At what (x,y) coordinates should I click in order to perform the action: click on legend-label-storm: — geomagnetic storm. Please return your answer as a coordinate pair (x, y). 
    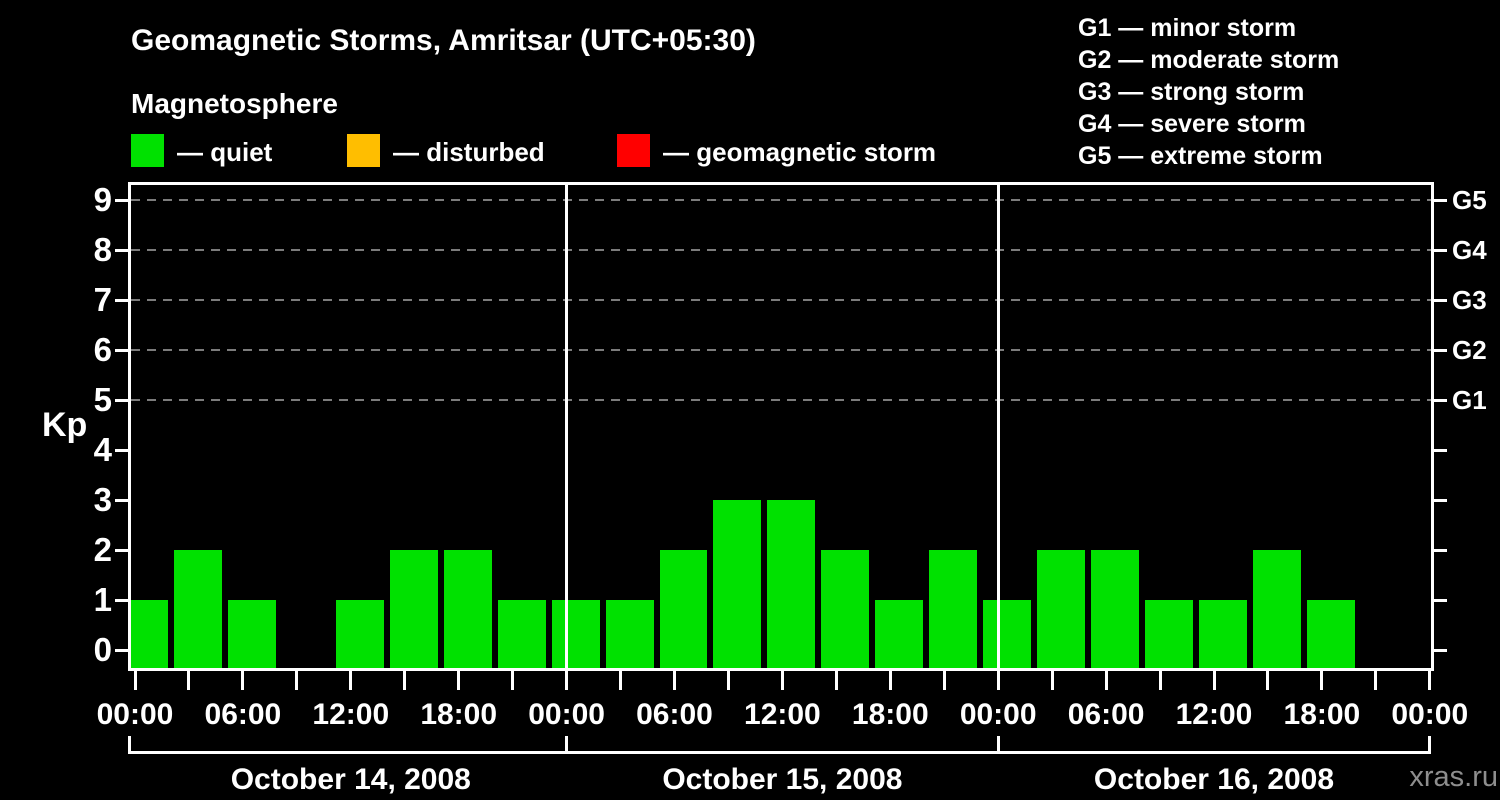
    Looking at the image, I should click on (800, 152).